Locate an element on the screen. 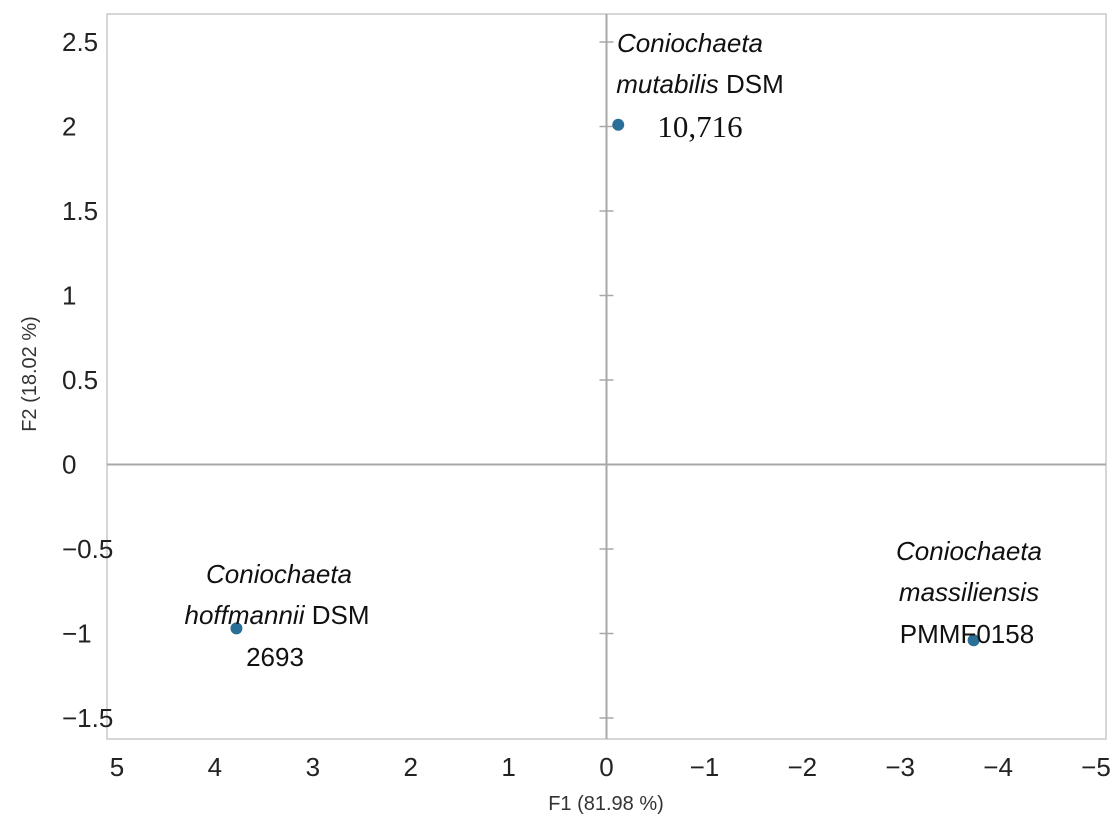 Image resolution: width=1117 pixels, height=821 pixels. x-tick-label: 0 is located at coordinates (606, 767).